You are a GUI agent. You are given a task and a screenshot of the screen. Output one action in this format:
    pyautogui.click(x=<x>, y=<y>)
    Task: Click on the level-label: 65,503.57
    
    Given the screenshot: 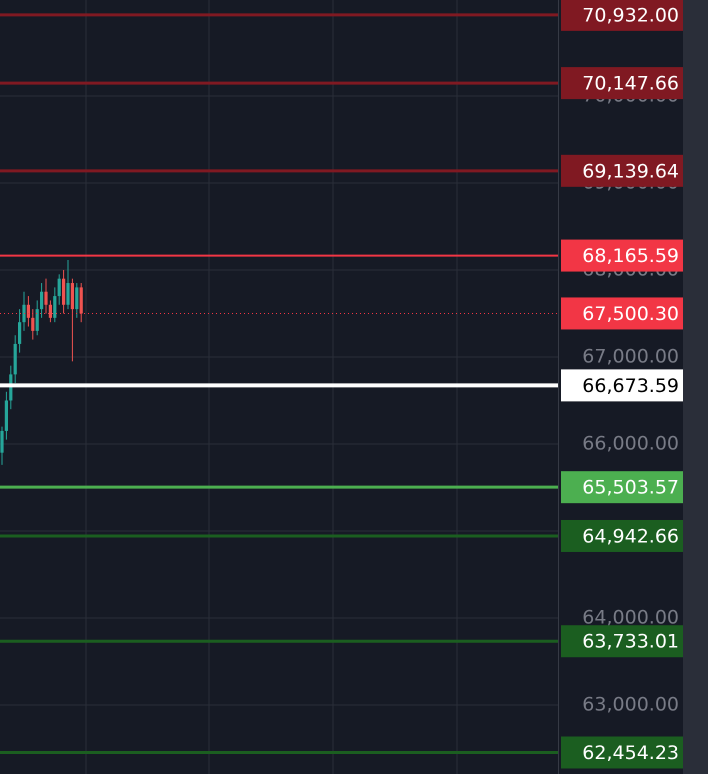 What is the action you would take?
    pyautogui.click(x=630, y=488)
    